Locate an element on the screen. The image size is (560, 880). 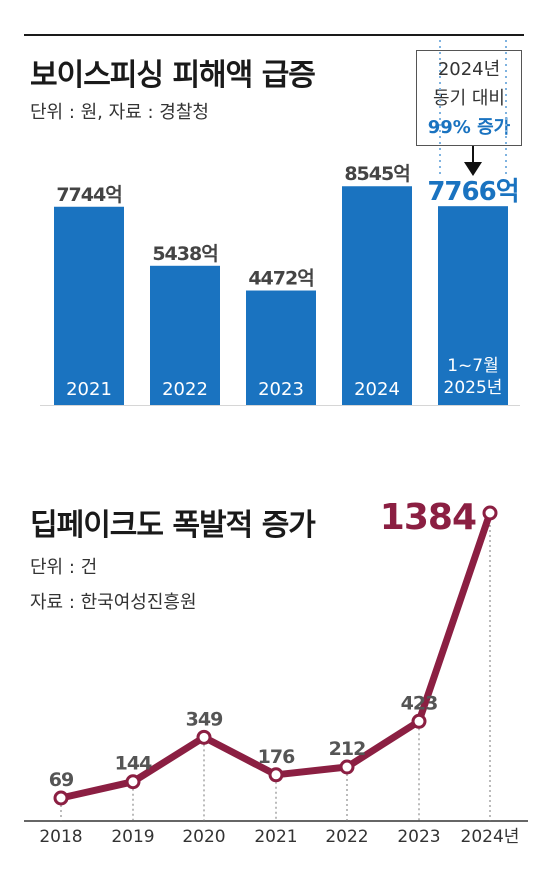
x-tick-label-0: 2018 is located at coordinates (60, 837).